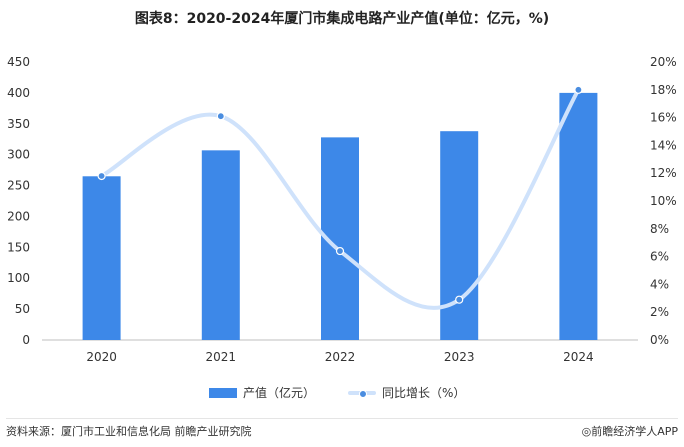 The image size is (684, 447). What do you see at coordinates (629, 431) in the screenshot?
I see `brand-label: ◎前瞻经济学人APP` at bounding box center [629, 431].